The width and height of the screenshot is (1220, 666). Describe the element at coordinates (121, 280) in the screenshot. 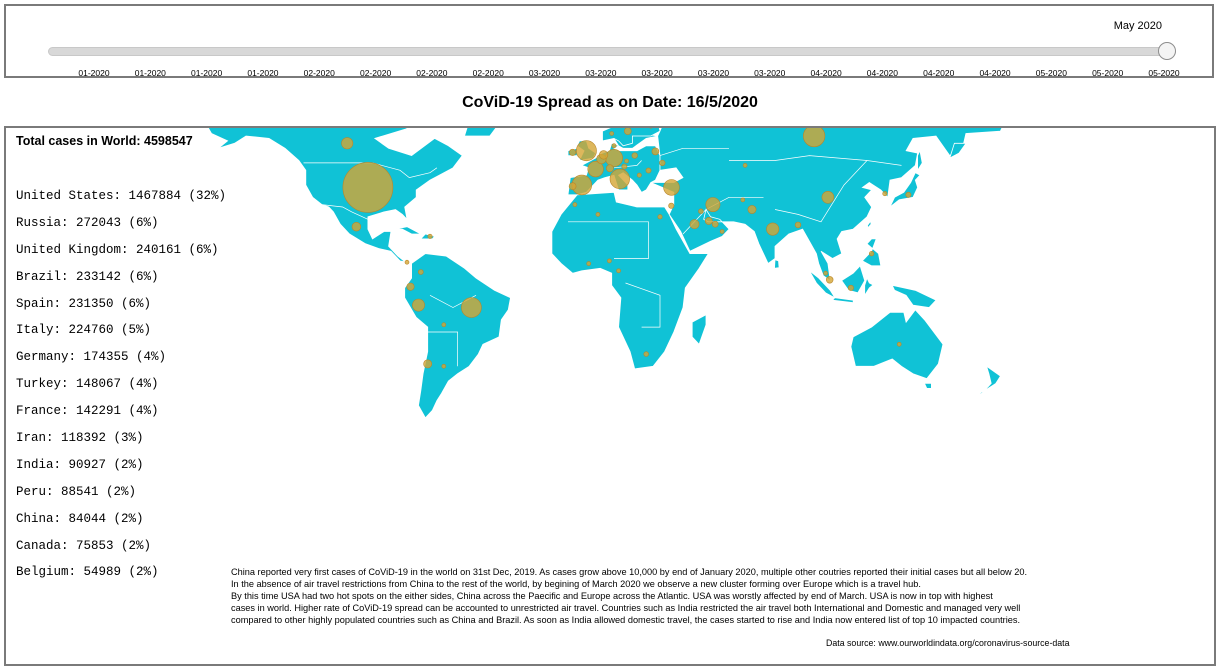

I see `country-case-item: Brazil: 233142 (6%)` at that location.